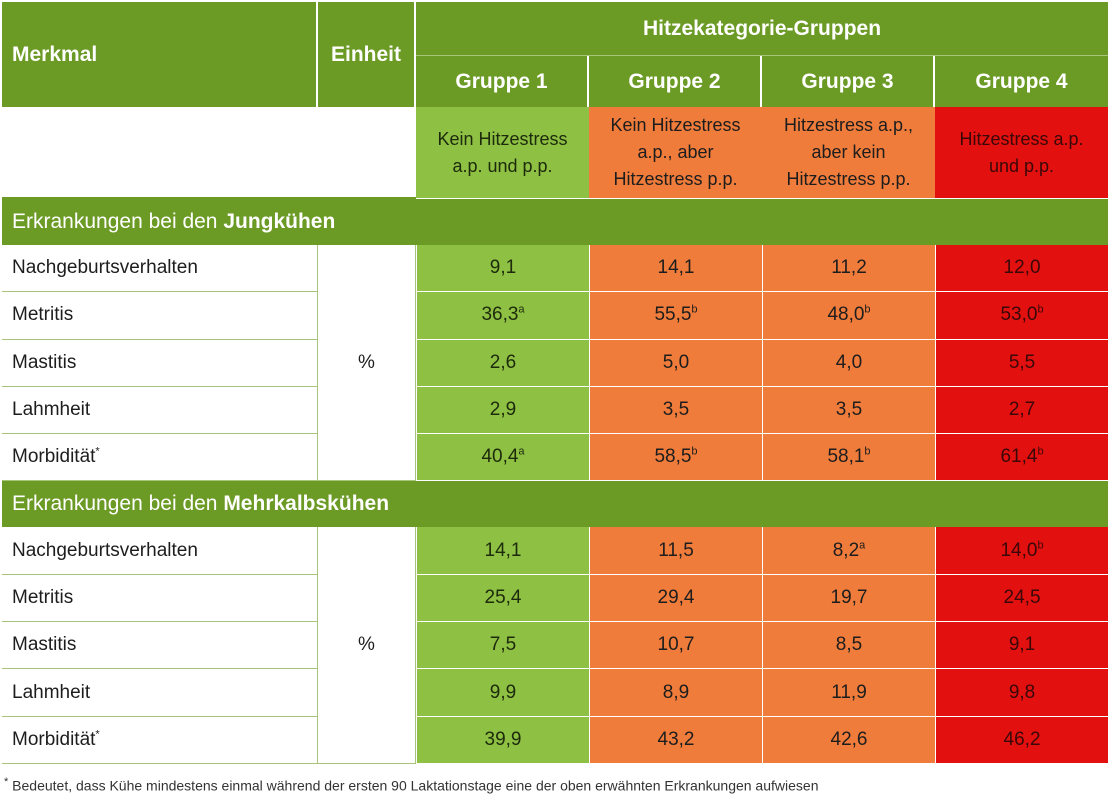  I want to click on value-cell-group-4: 24,5, so click(1022, 598).